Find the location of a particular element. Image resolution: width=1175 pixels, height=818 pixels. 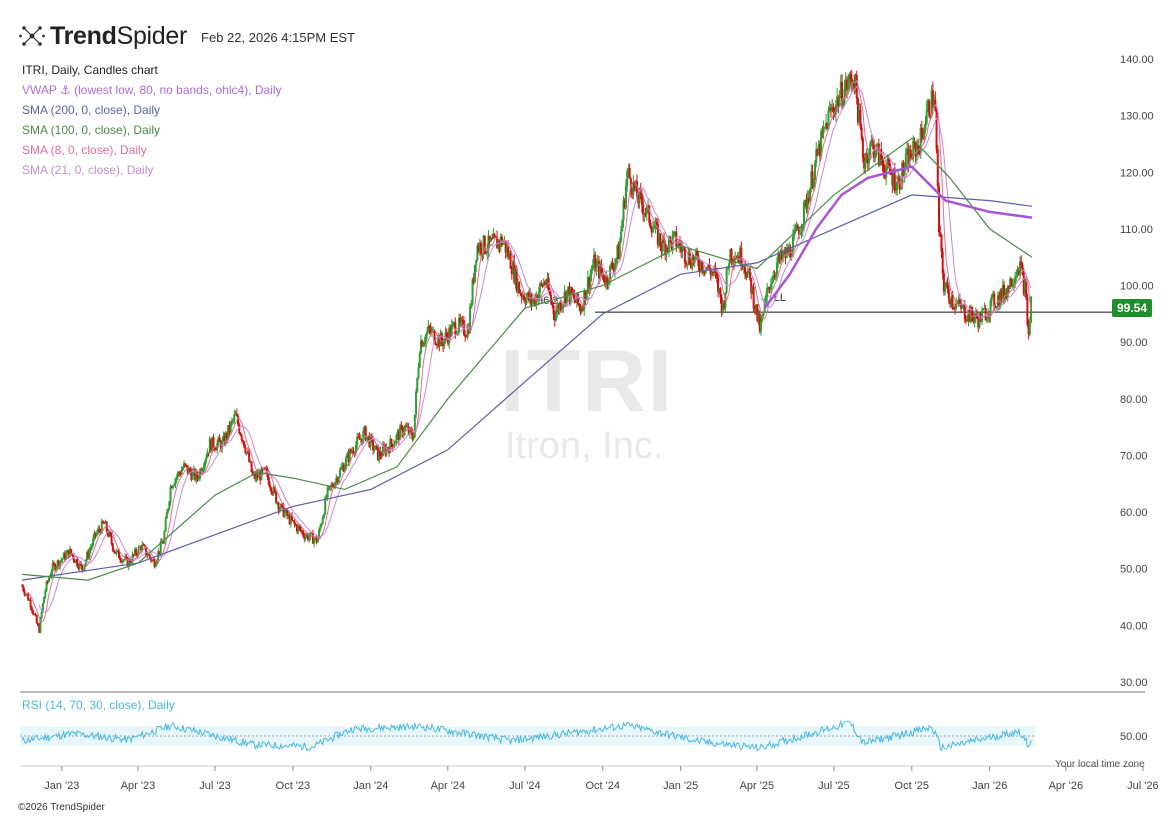

timezone-note: Your local time zone is located at coordinates (1100, 764).